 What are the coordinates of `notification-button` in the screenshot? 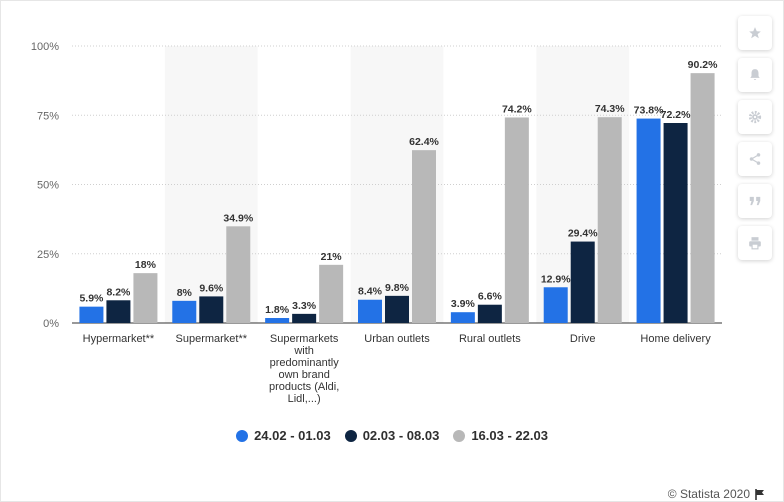 It's located at (755, 75).